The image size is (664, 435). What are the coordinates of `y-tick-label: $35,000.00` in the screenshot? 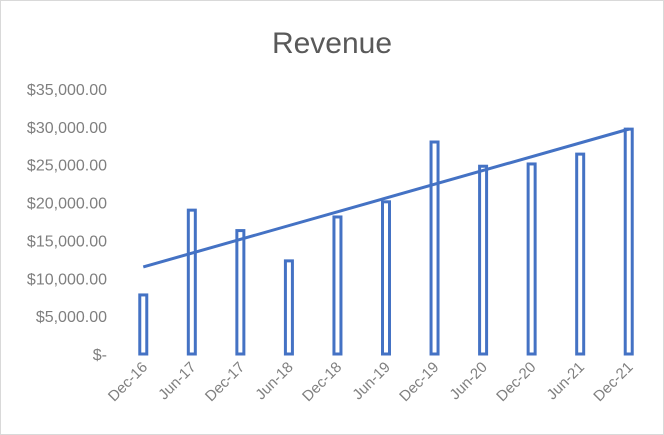 It's located at (67, 90).